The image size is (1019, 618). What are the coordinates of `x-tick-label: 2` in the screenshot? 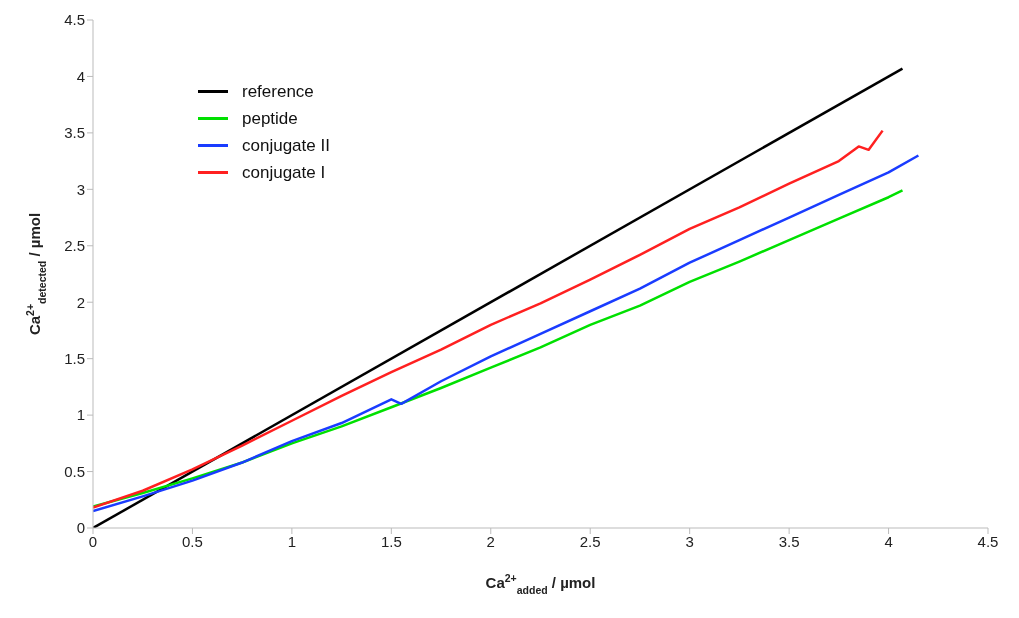 It's located at (490, 541).